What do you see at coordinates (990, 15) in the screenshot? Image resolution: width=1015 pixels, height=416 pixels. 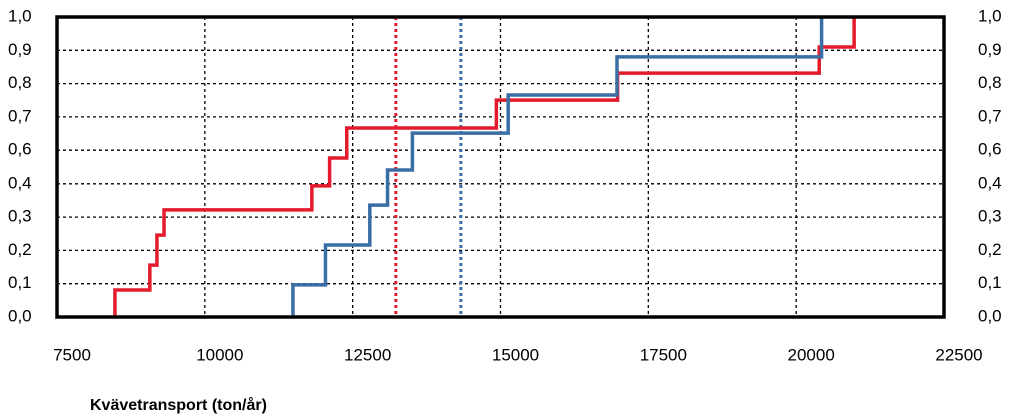 I see `y2-tick-label: 1,0` at bounding box center [990, 15].